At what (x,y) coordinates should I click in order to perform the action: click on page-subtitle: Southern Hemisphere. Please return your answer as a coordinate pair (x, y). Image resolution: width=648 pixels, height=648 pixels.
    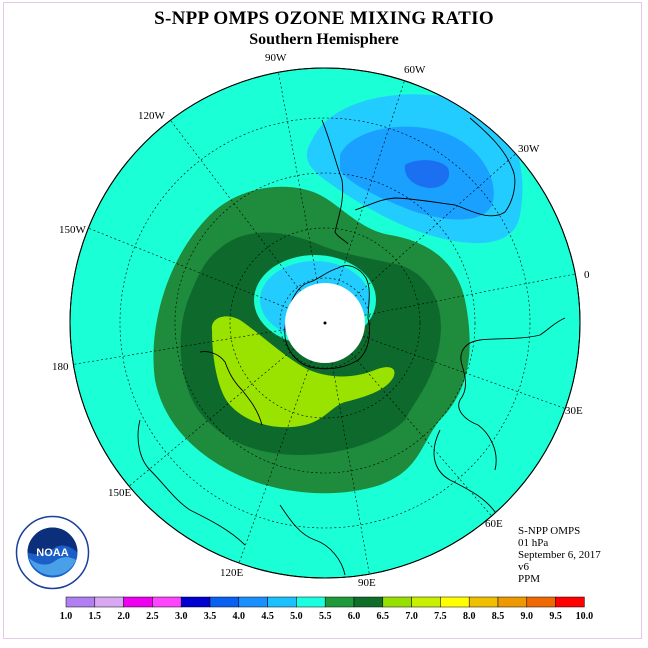
    Looking at the image, I should click on (324, 39).